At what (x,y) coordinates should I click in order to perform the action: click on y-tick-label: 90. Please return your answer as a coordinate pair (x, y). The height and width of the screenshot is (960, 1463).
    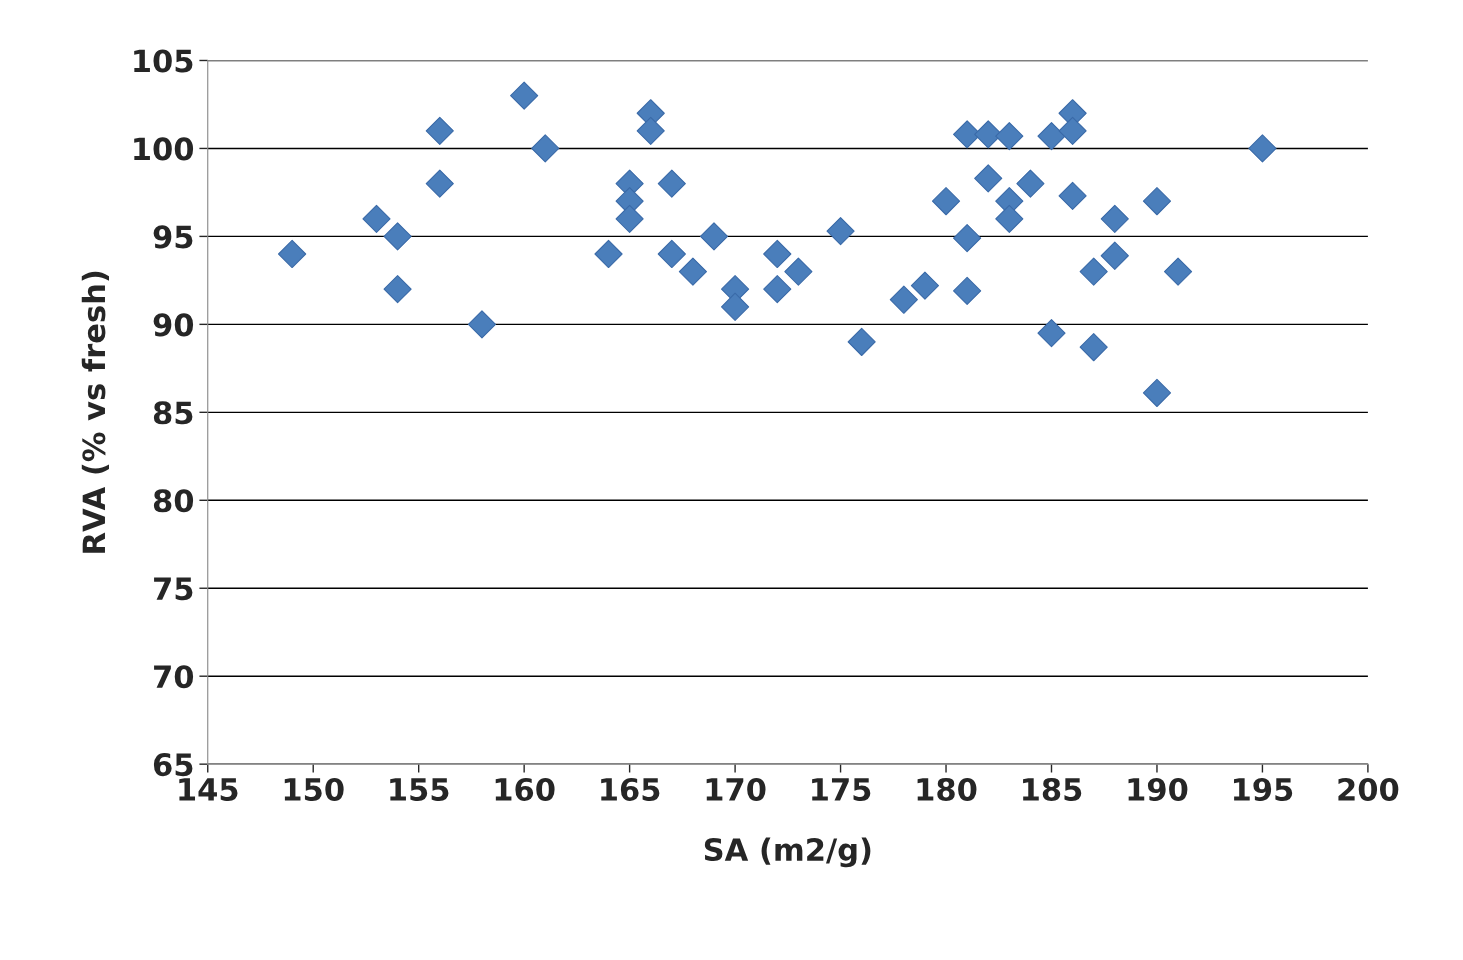
    Looking at the image, I should click on (173, 325).